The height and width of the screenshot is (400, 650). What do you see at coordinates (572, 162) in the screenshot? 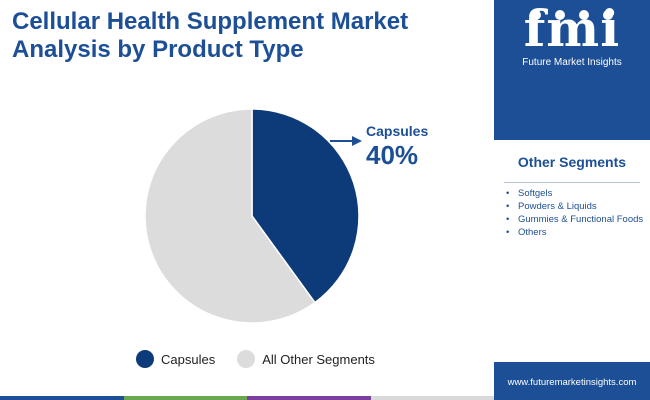
I see `other-segments-heading: Other Segments` at bounding box center [572, 162].